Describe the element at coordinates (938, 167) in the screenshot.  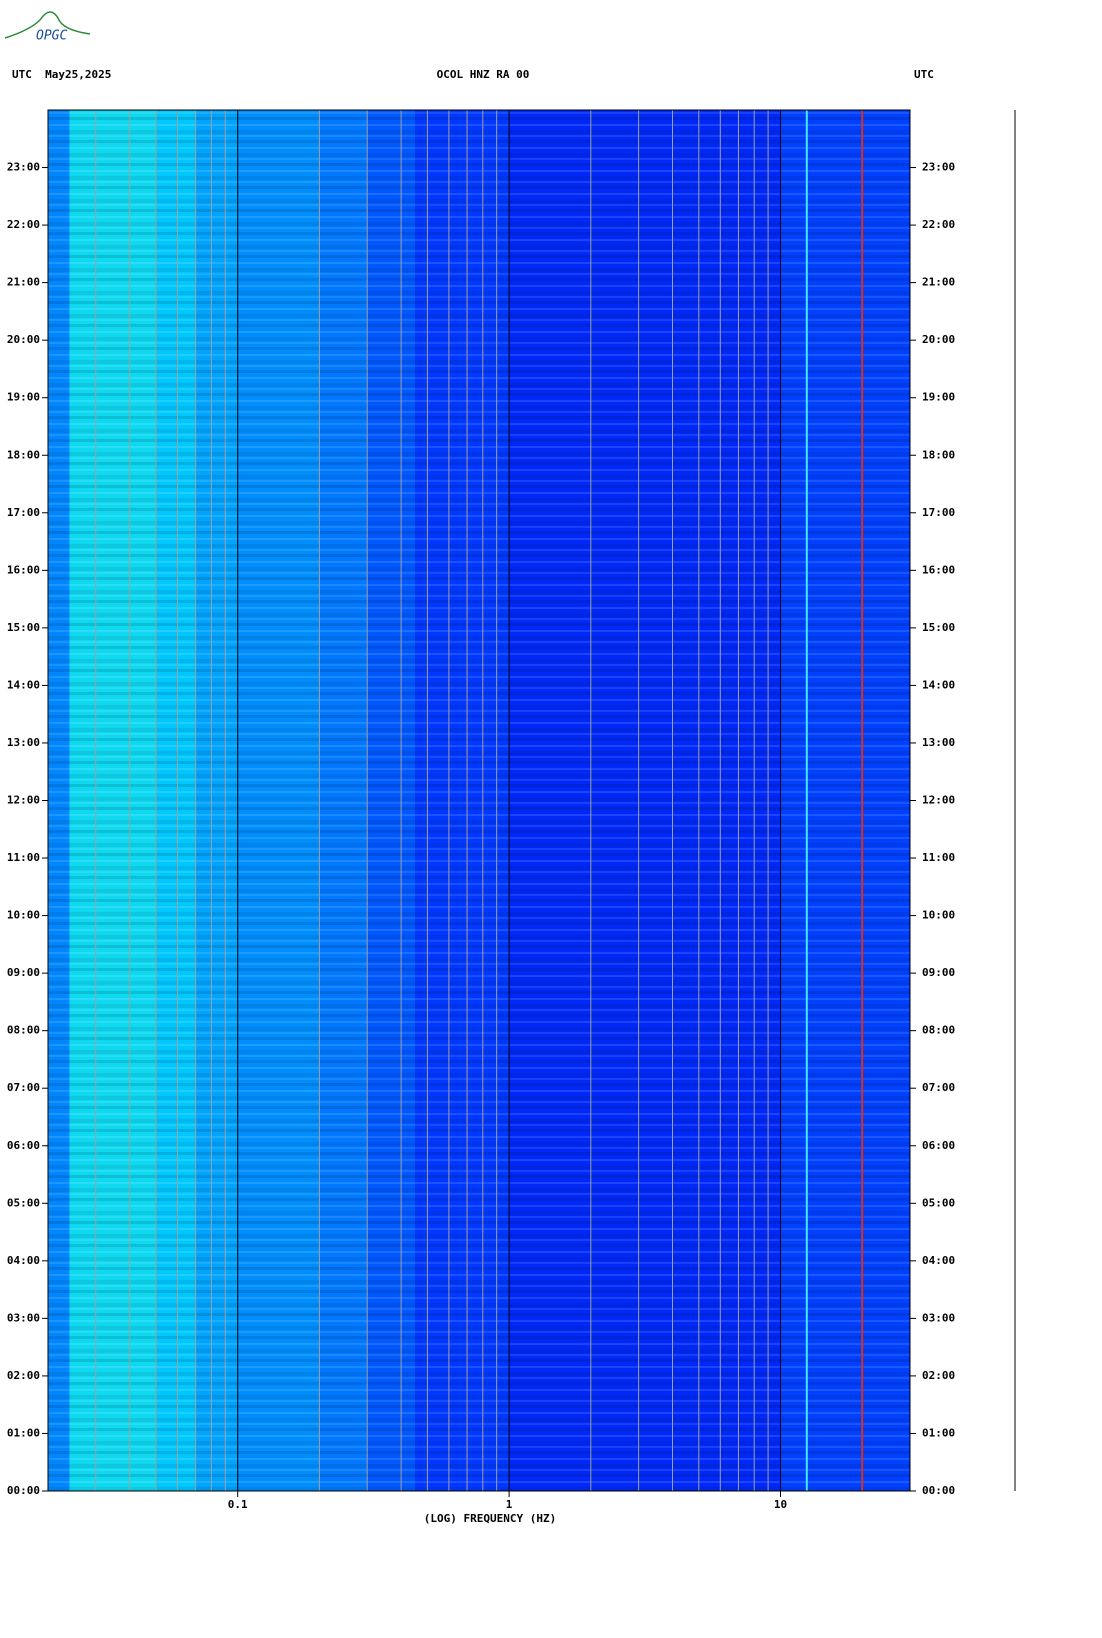
I see `y-tick-label-right: 23:00` at that location.